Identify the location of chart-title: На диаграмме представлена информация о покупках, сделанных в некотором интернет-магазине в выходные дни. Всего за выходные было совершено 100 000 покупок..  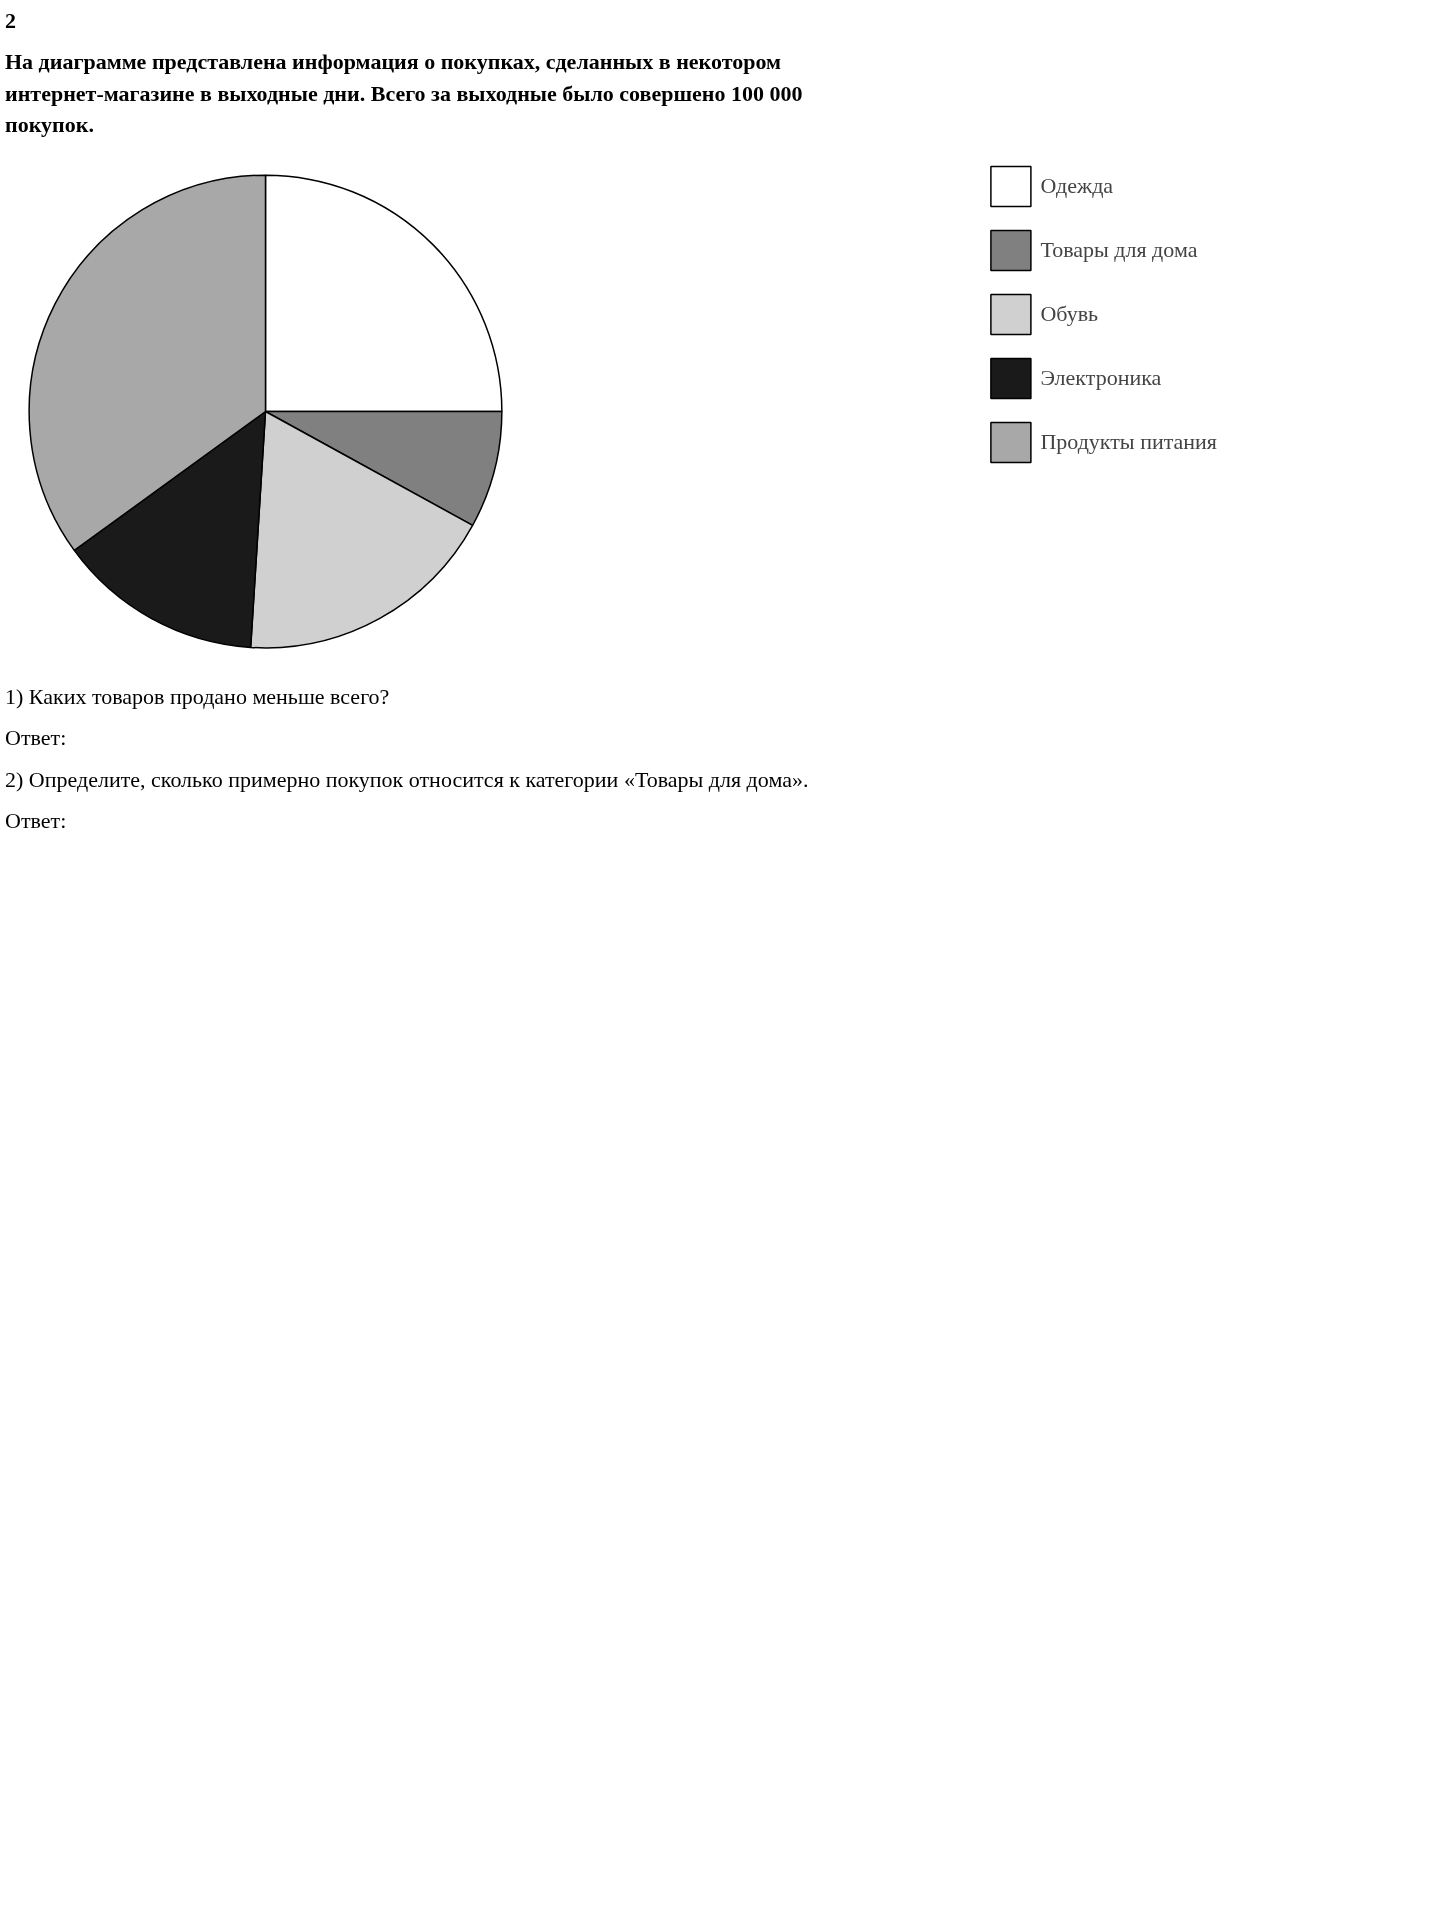
(404, 94).